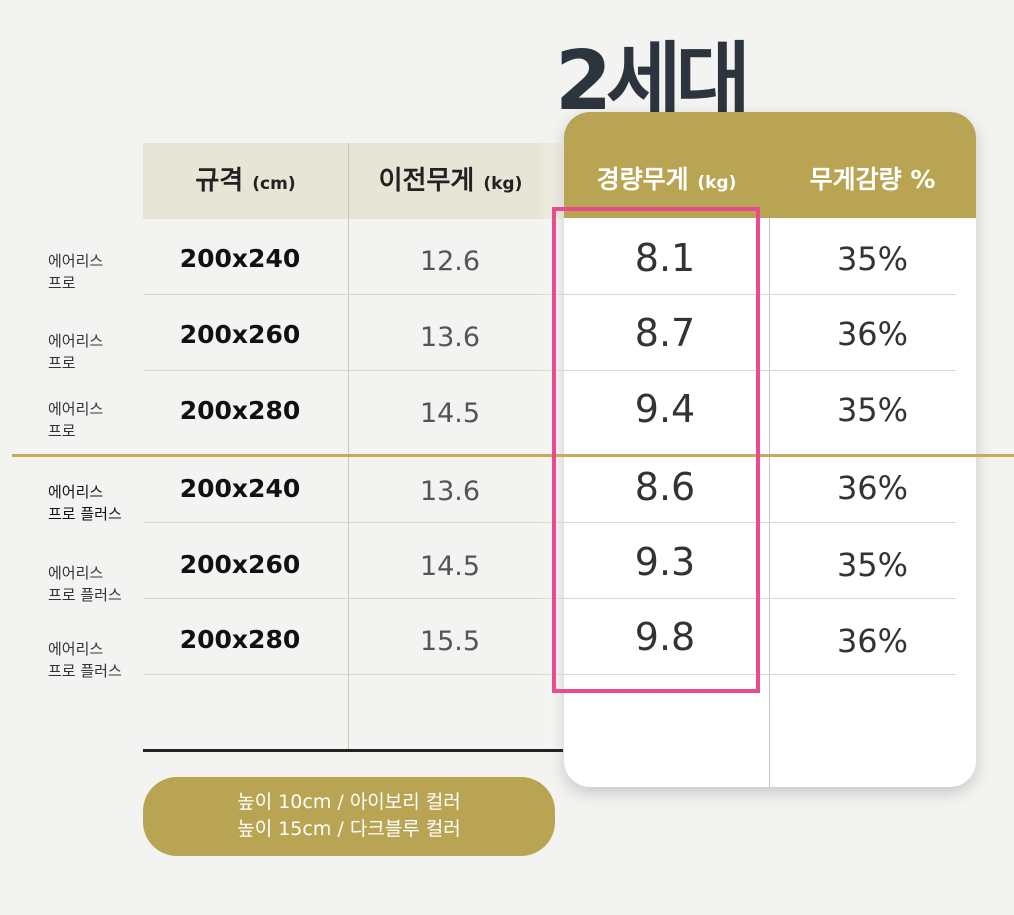  What do you see at coordinates (349, 829) in the screenshot?
I see `note-line: 높이 15cm / 다크블루 컬러` at bounding box center [349, 829].